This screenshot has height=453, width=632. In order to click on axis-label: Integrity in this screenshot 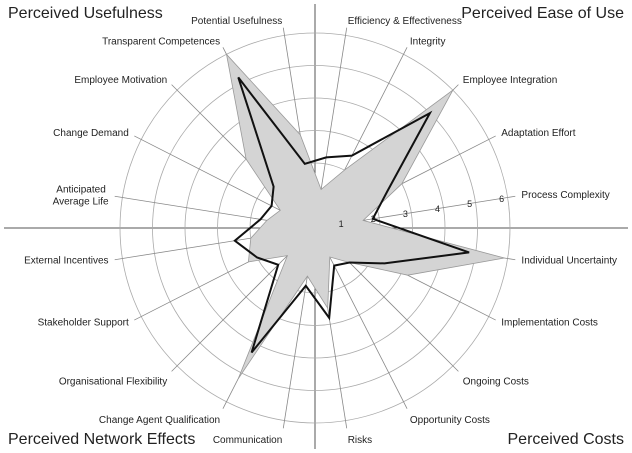, I will do `click(428, 41)`.